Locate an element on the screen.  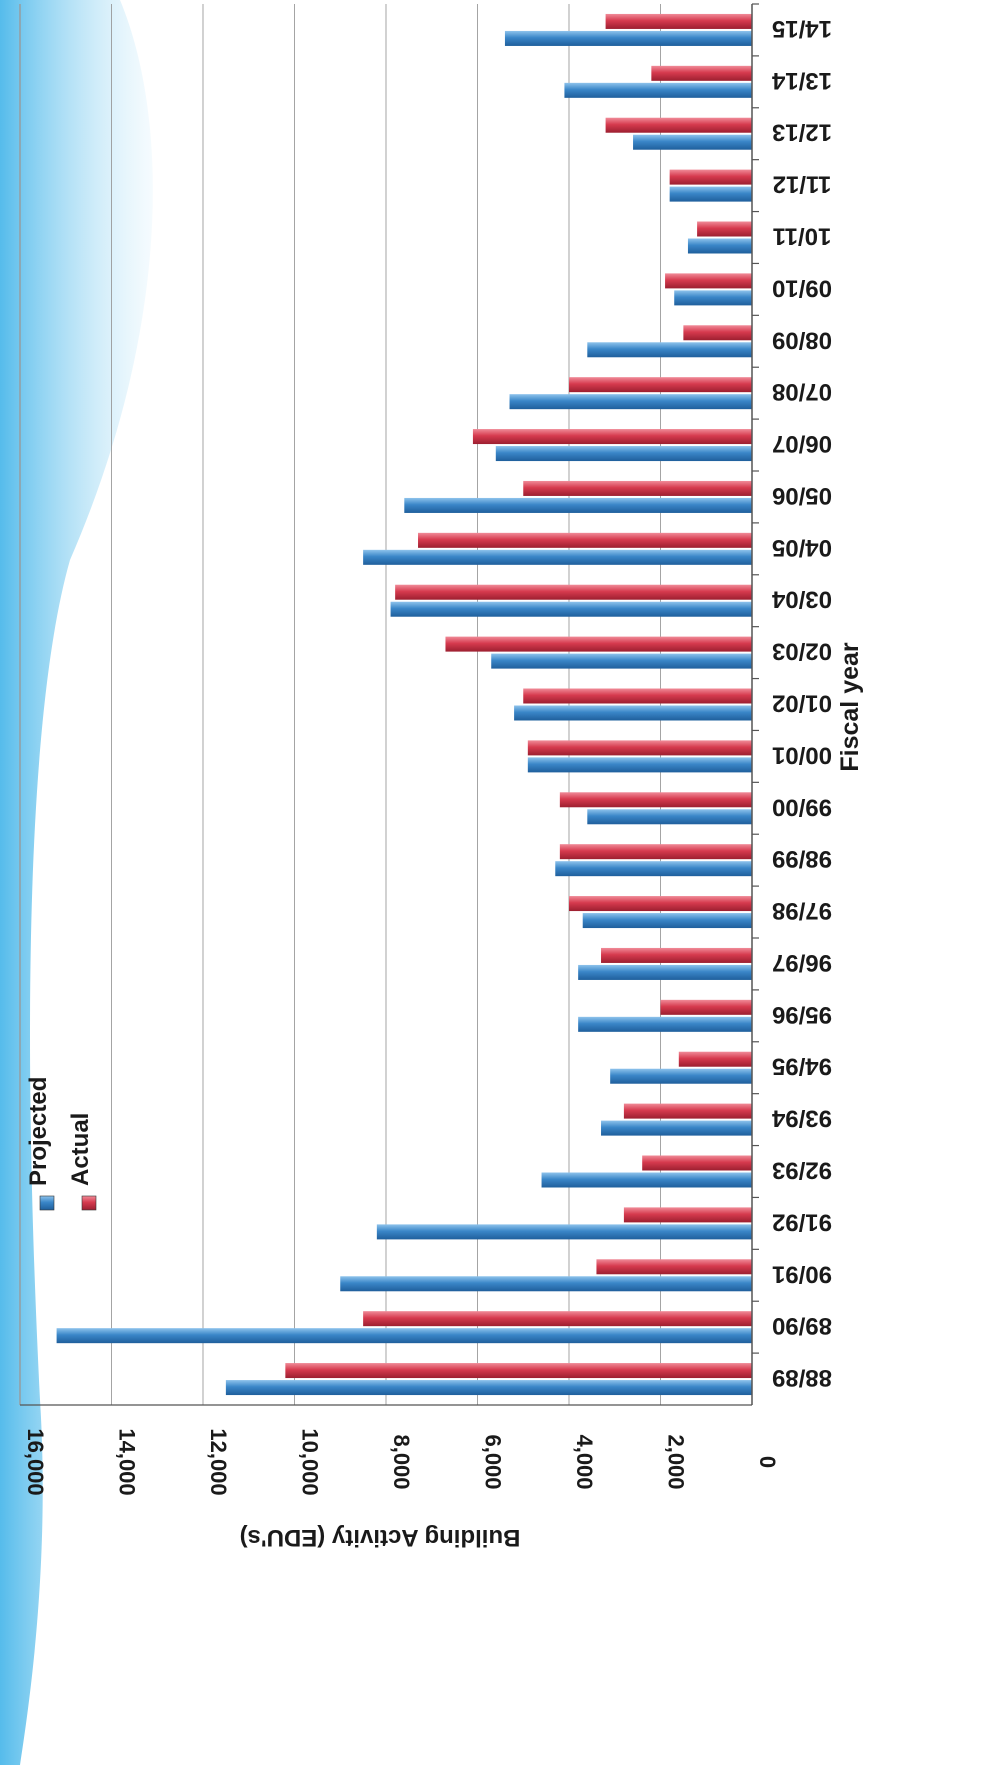
category-tick-label: 08/09 is located at coordinates (802, 339).